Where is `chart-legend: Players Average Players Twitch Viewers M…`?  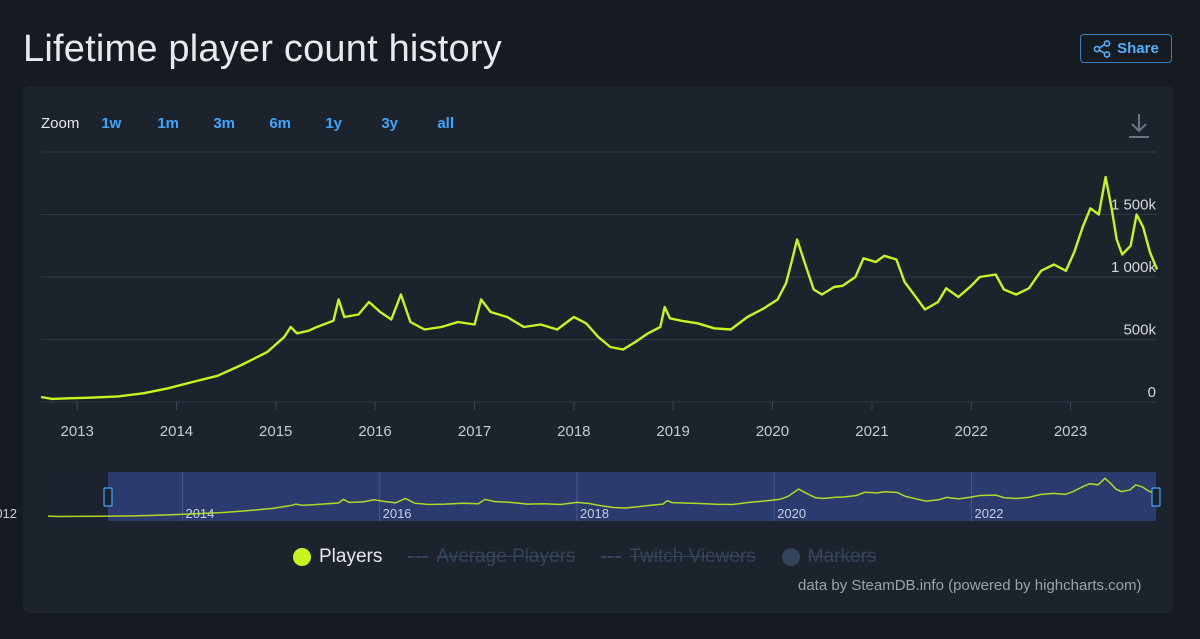 chart-legend: Players Average Players Twitch Viewers M… is located at coordinates (597, 557).